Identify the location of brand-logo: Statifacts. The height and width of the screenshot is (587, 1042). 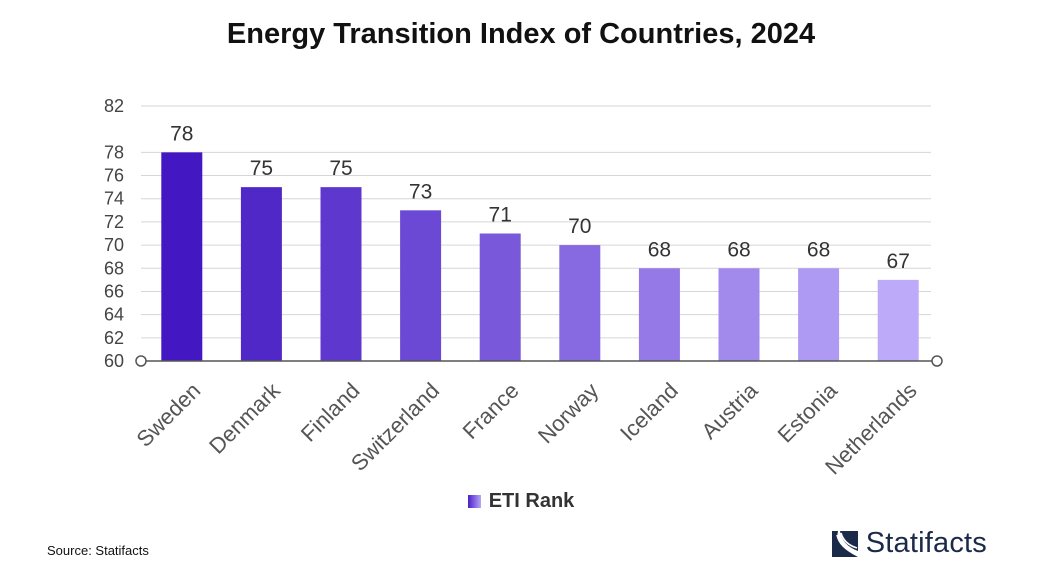
(908, 543).